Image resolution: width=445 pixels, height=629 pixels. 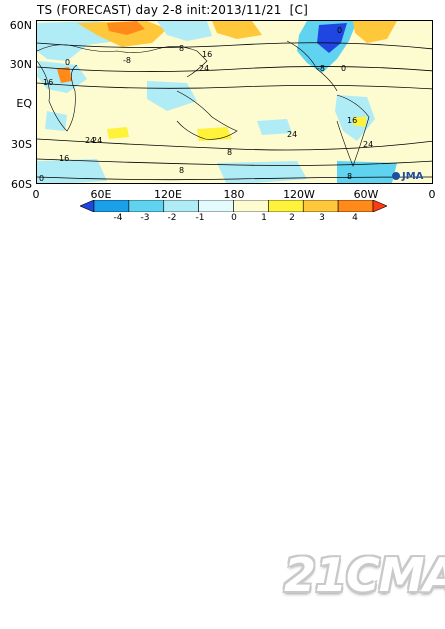 I want to click on hot-patch-asia, so click(x=126, y=28).